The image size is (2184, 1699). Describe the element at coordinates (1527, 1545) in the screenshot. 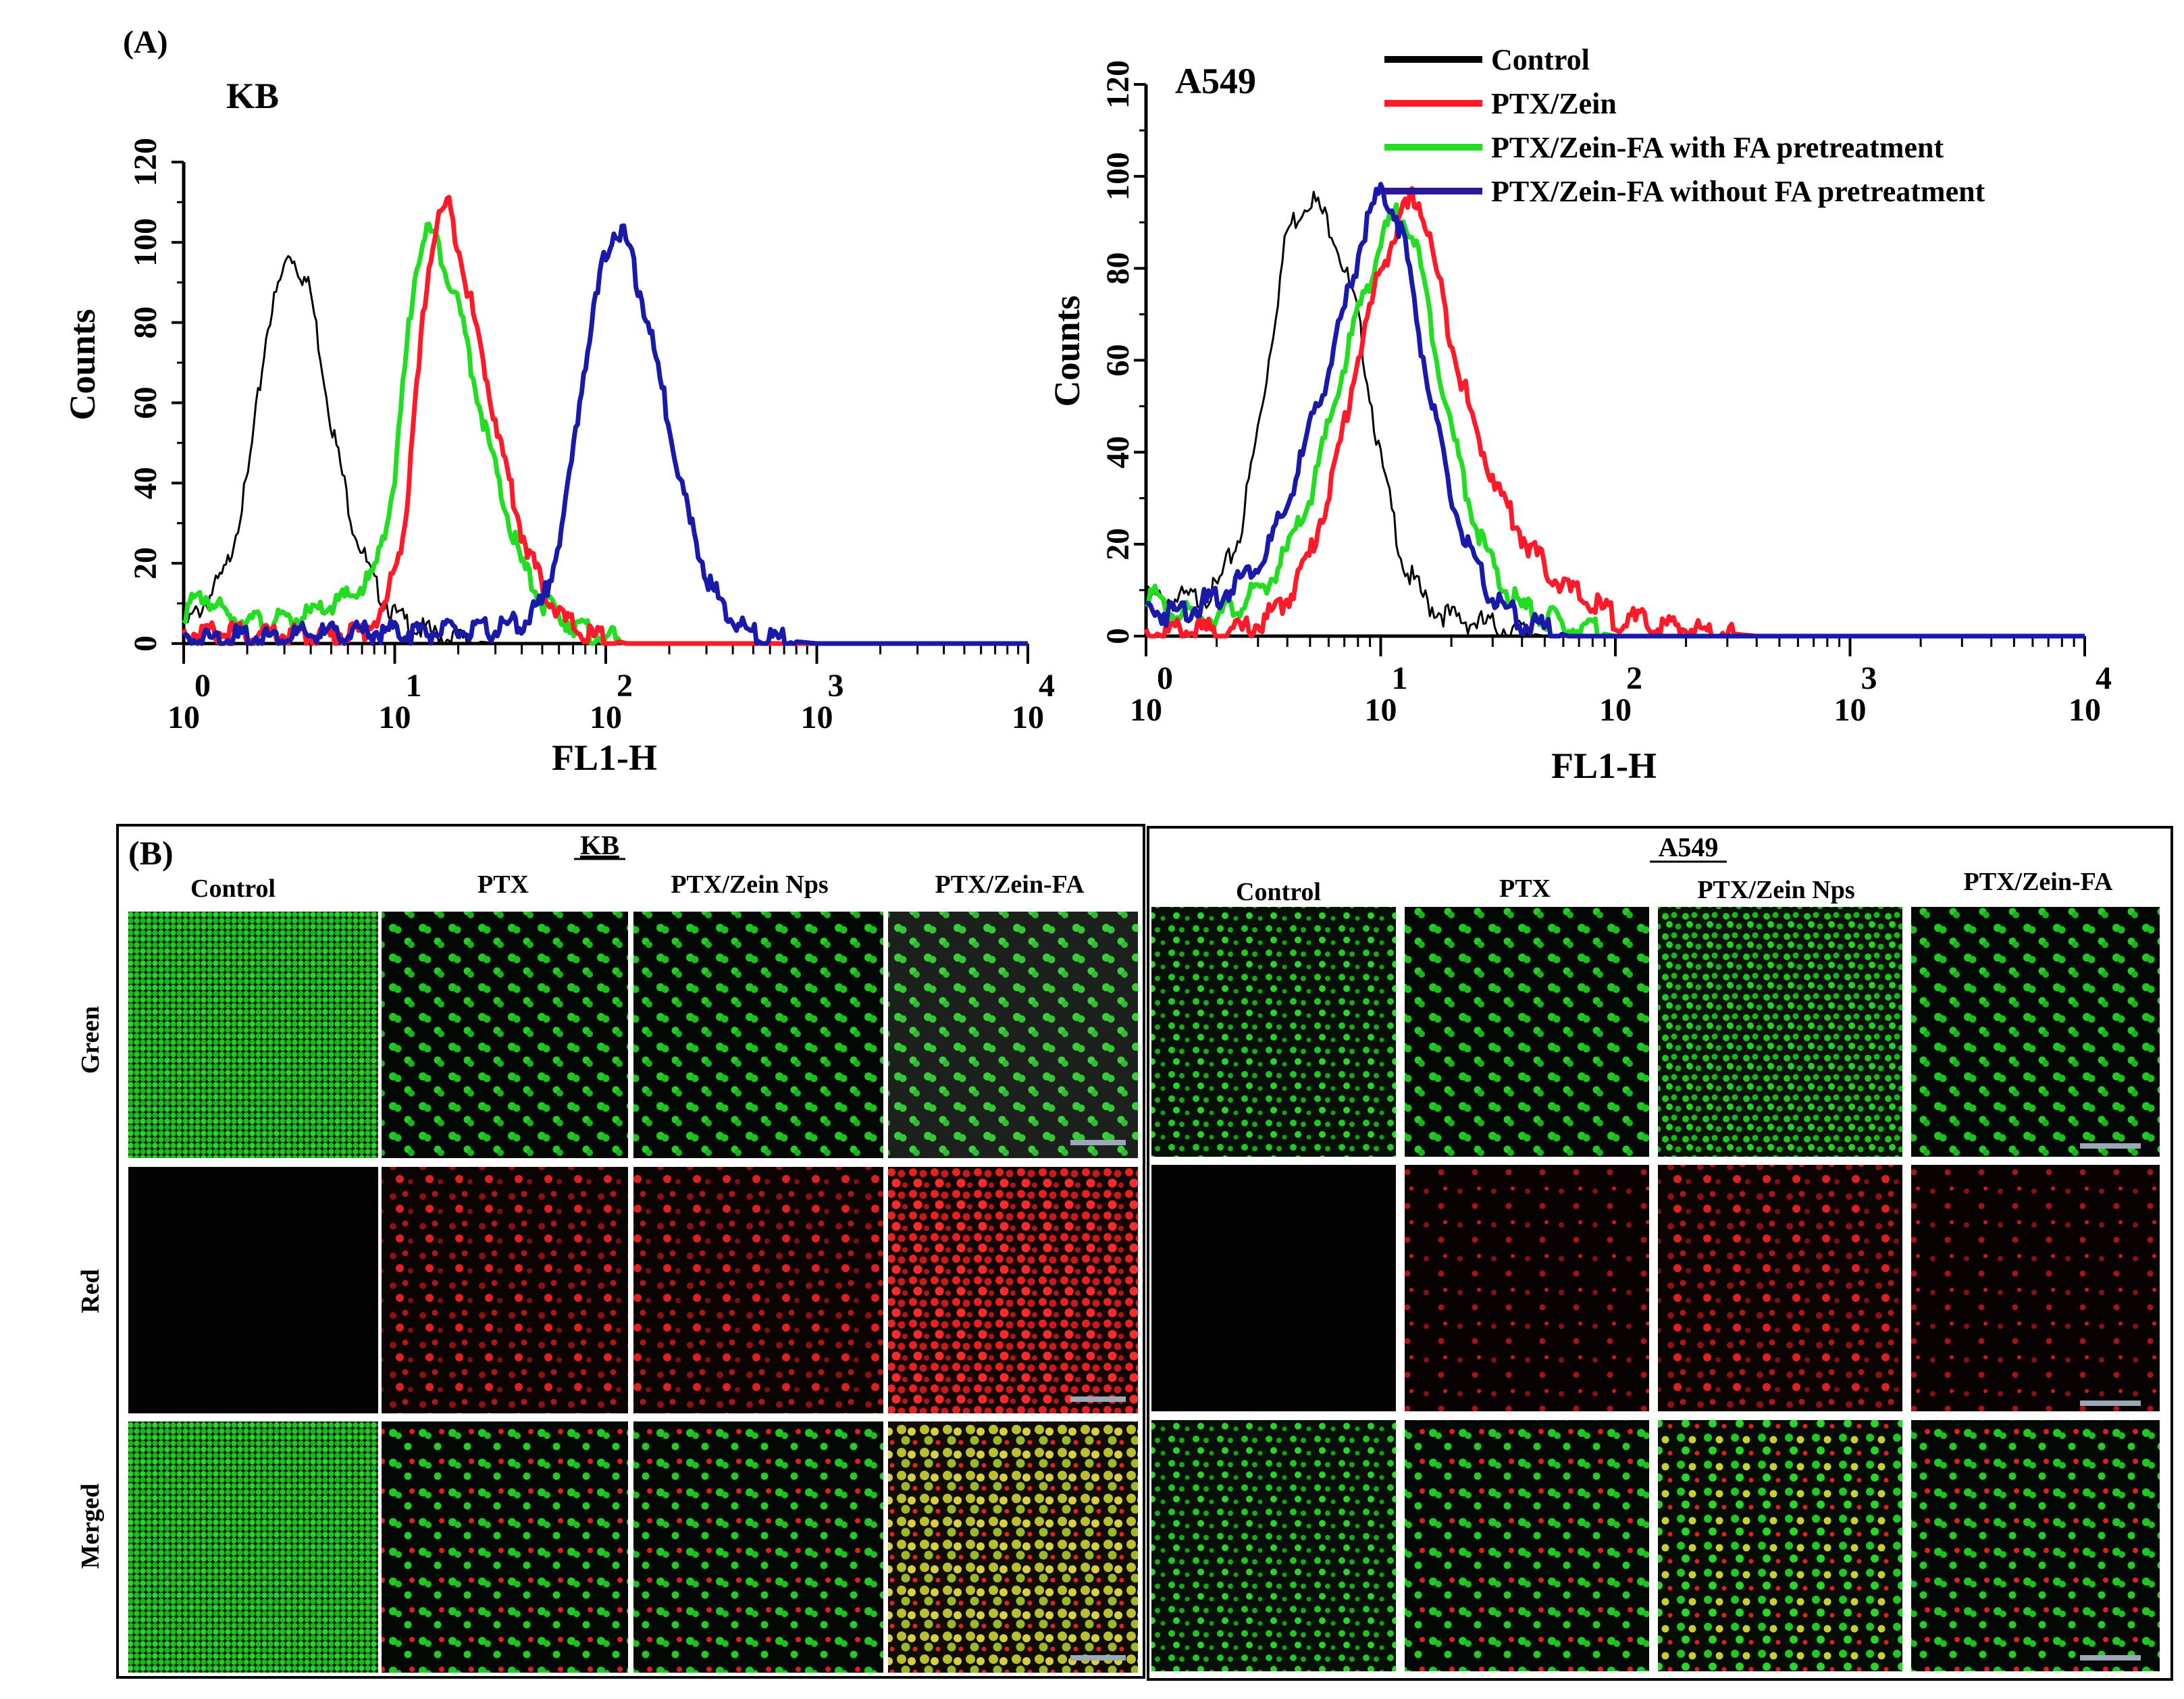

I see `a549-merged-ptx-image` at that location.